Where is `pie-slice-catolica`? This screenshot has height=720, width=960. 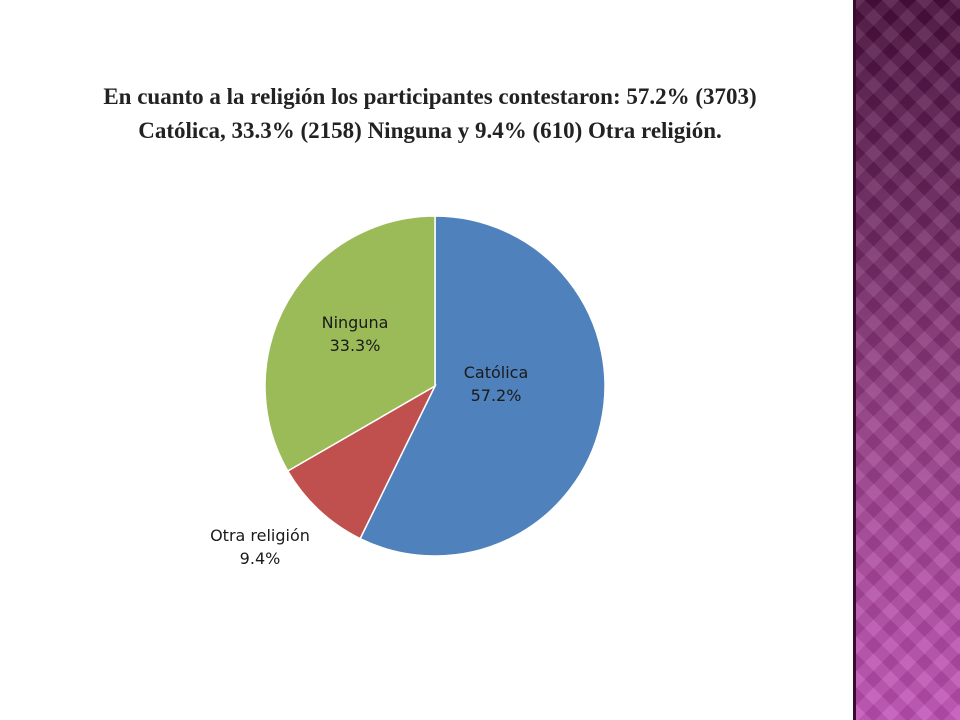 pie-slice-catolica is located at coordinates (482, 386).